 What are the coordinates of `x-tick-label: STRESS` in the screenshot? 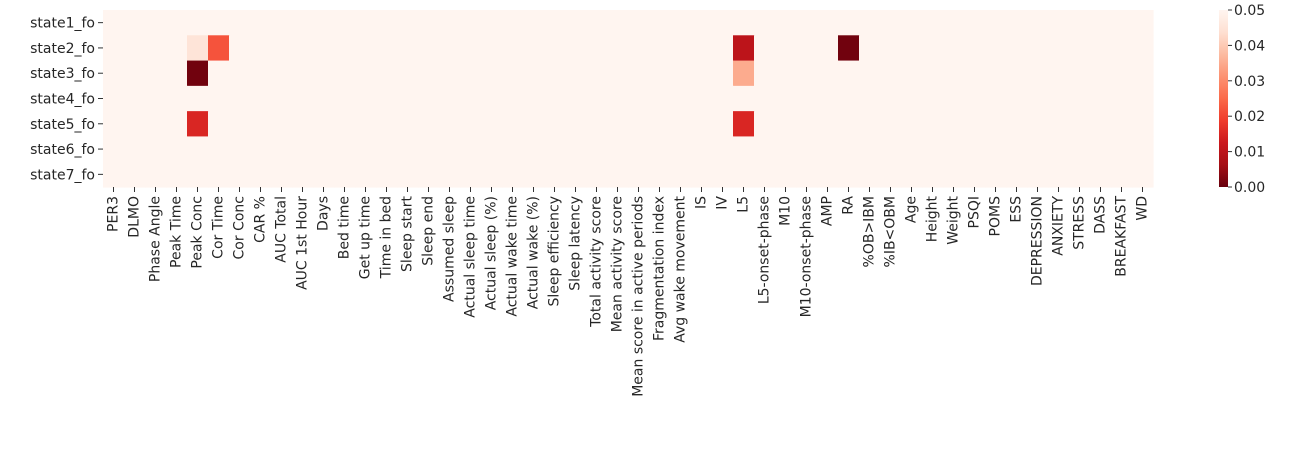 It's located at (1080, 223).